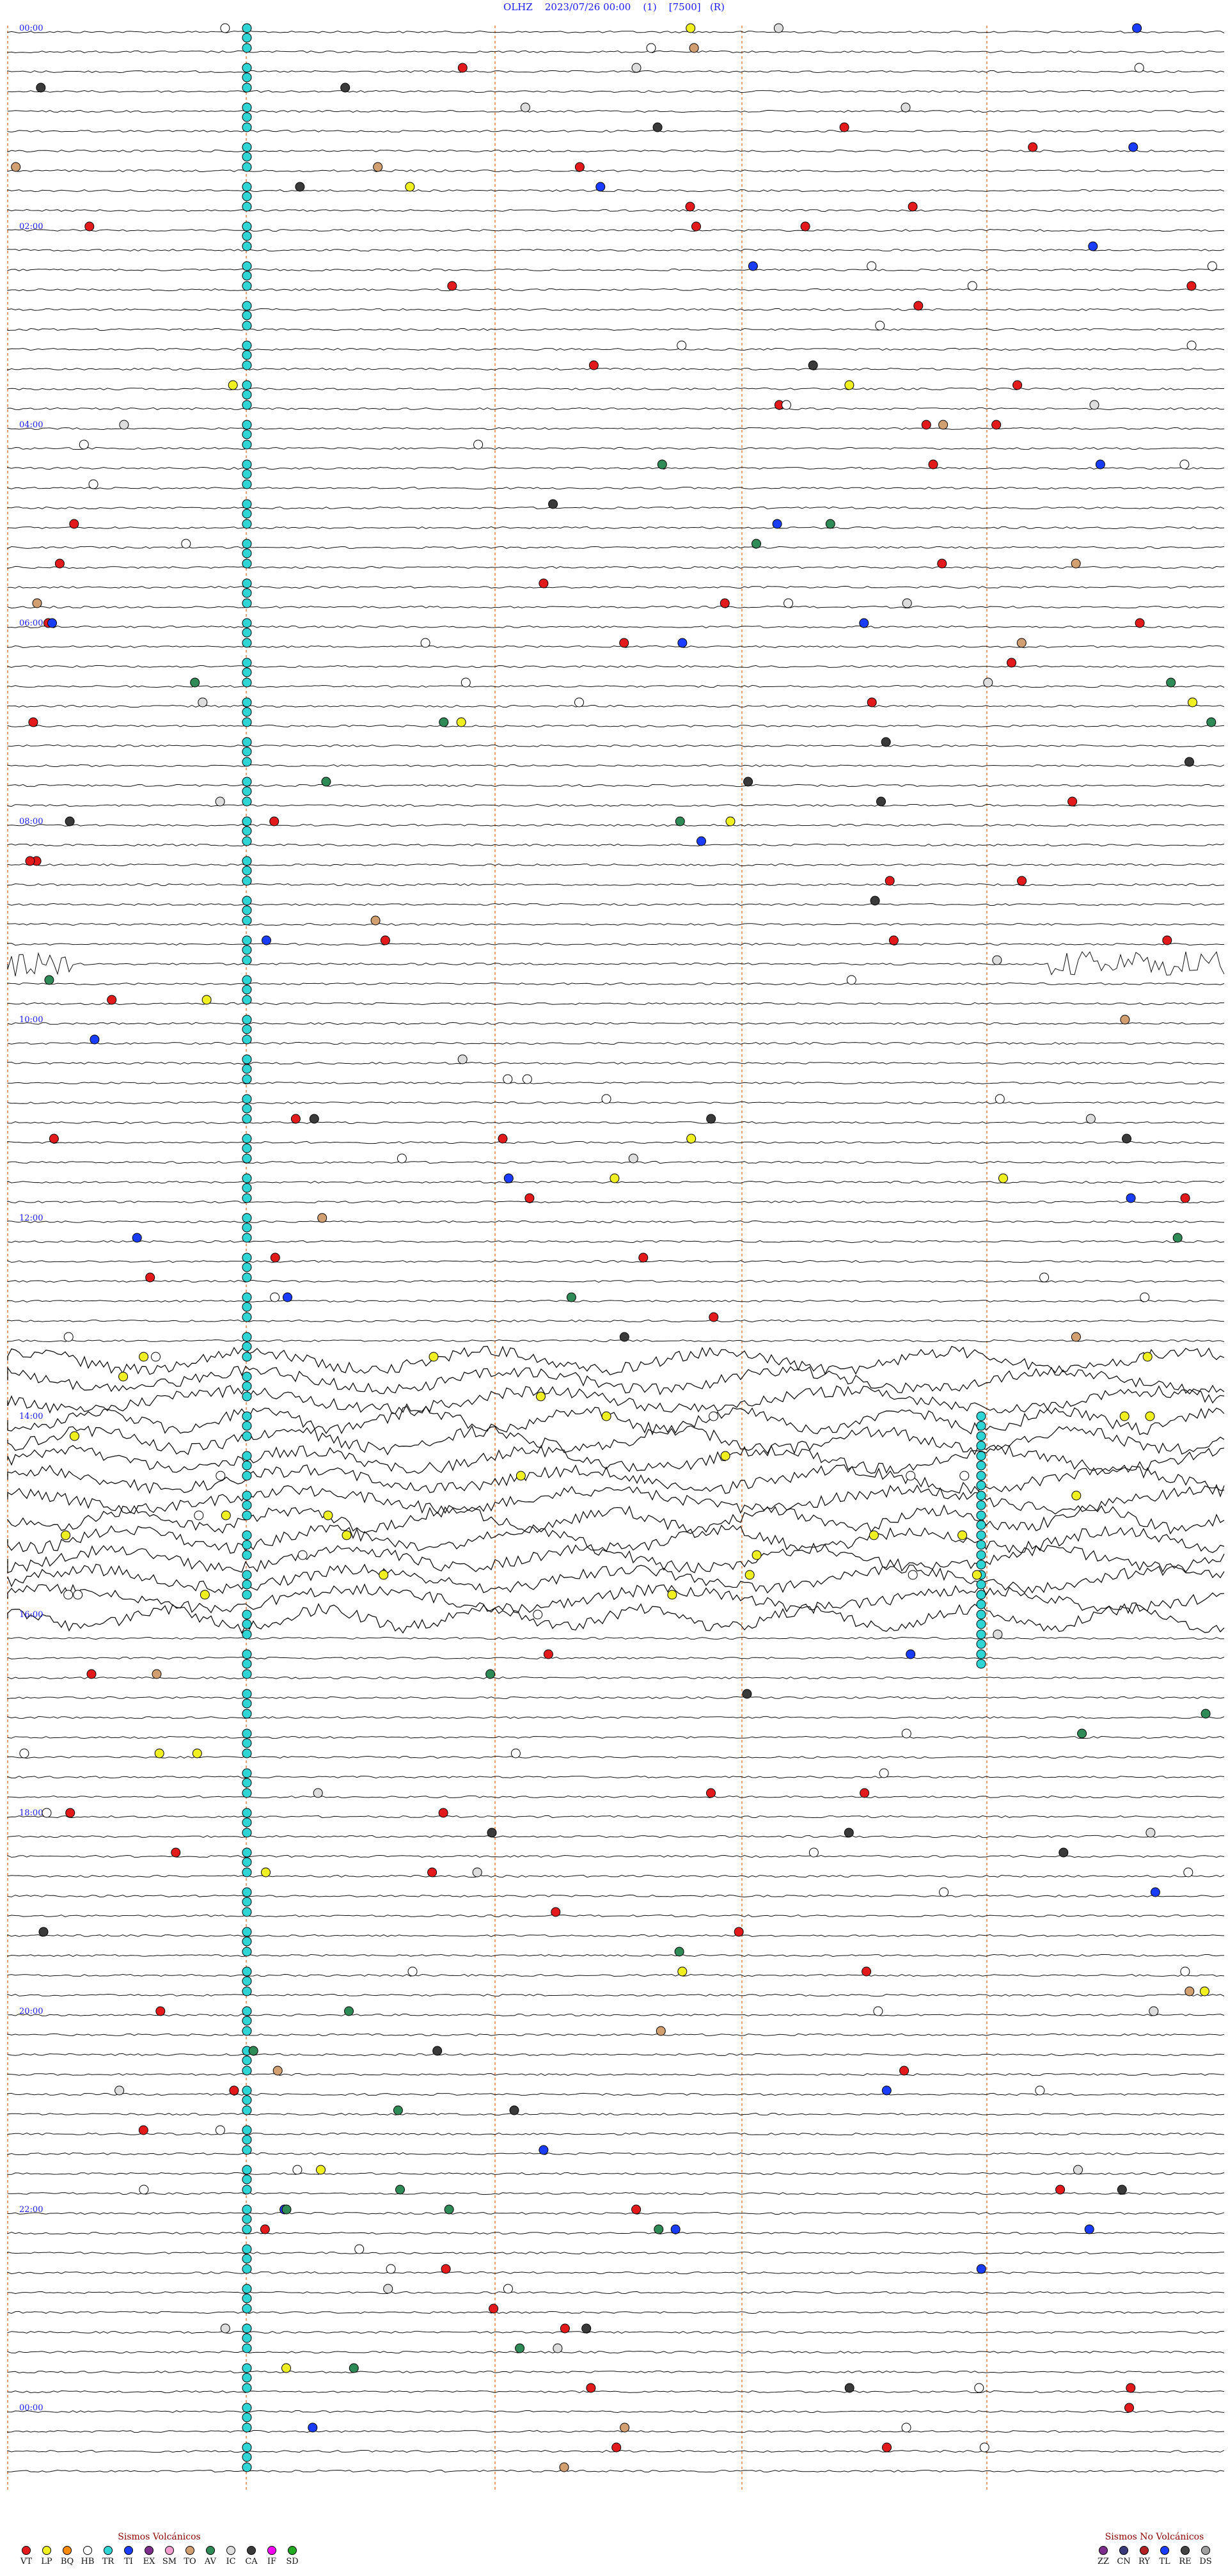 The width and height of the screenshot is (1228, 2576). What do you see at coordinates (210, 2561) in the screenshot?
I see `legend-volcanic-code: AV` at bounding box center [210, 2561].